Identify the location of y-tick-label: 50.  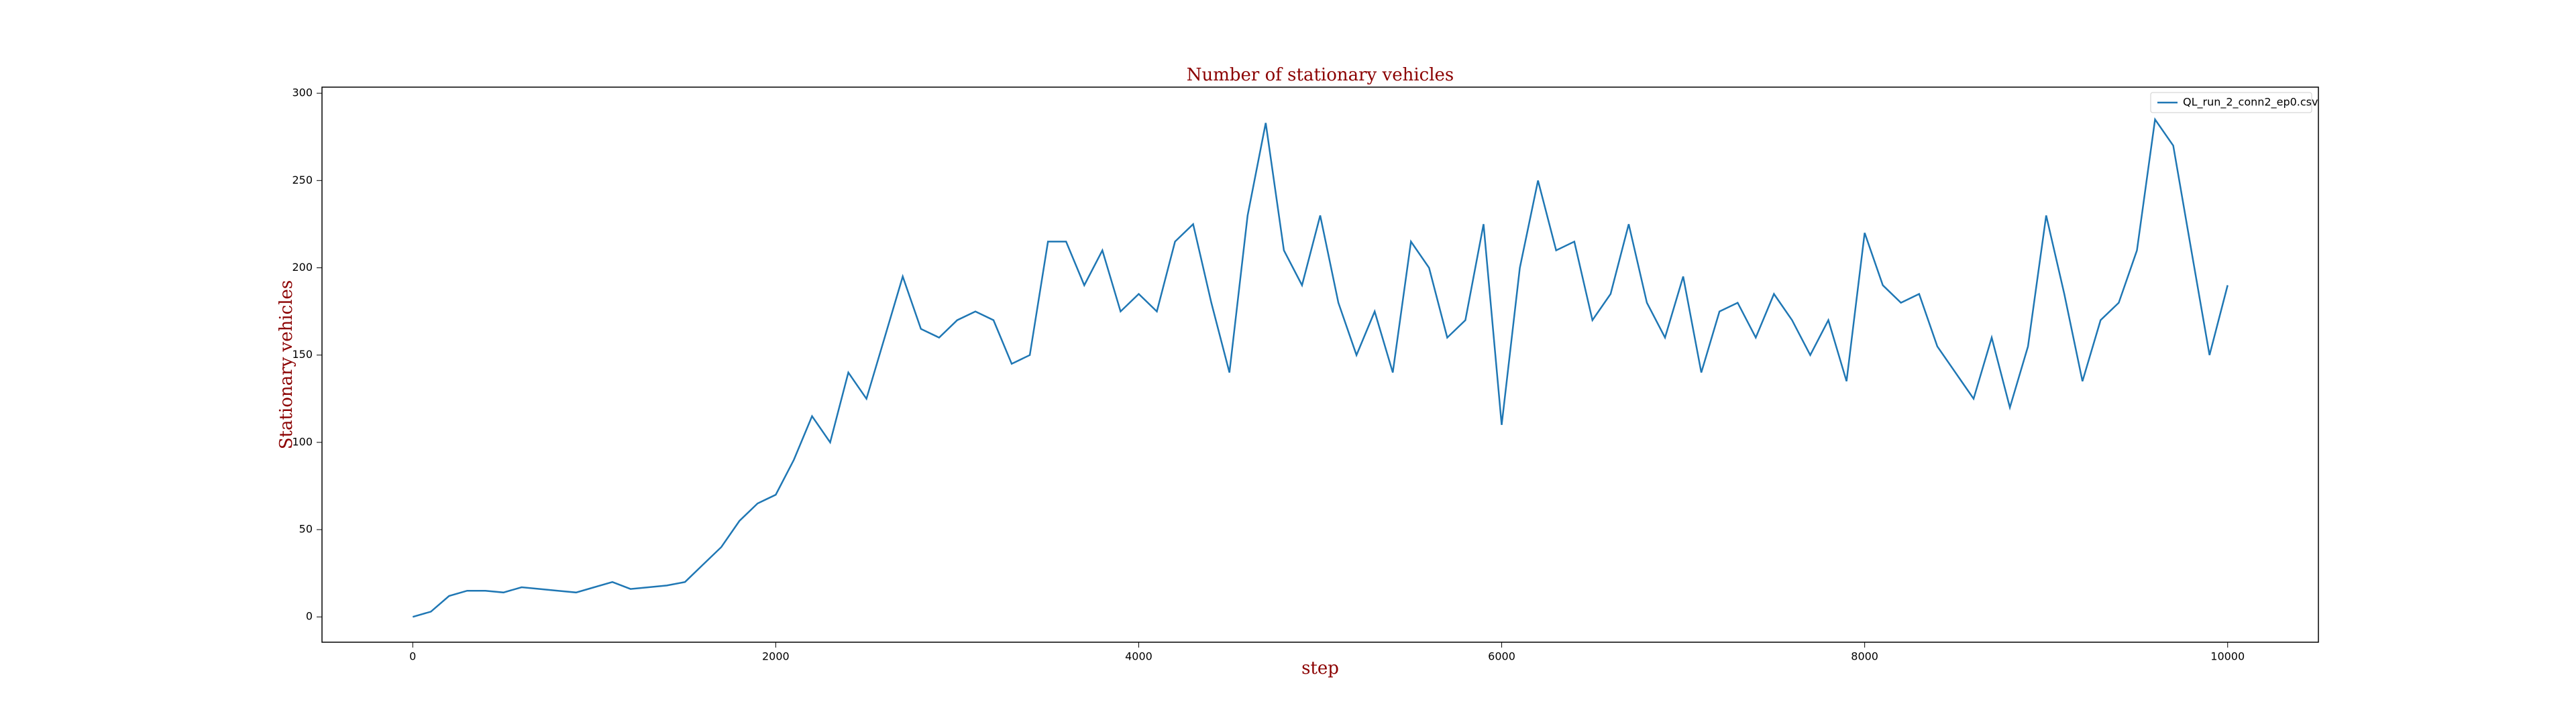
(306, 529).